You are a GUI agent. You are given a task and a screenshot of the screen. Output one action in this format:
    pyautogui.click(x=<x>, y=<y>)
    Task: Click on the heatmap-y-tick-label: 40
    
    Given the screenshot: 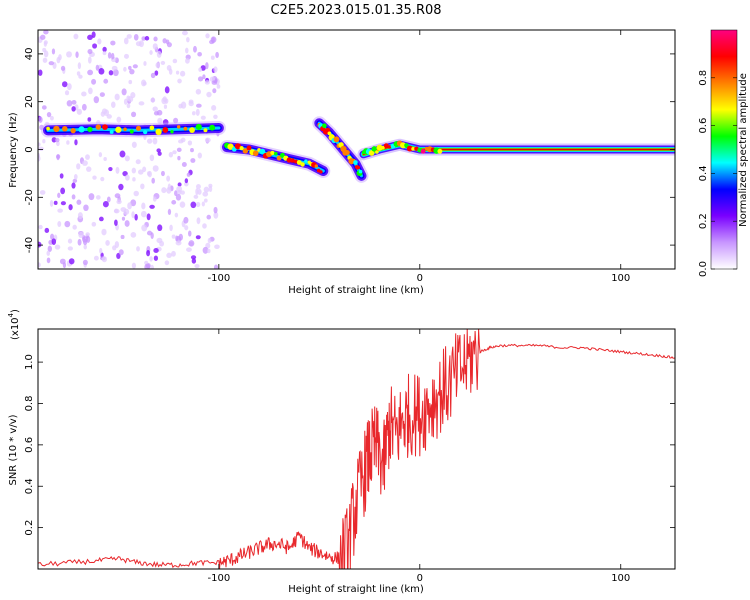 What is the action you would take?
    pyautogui.click(x=29, y=54)
    